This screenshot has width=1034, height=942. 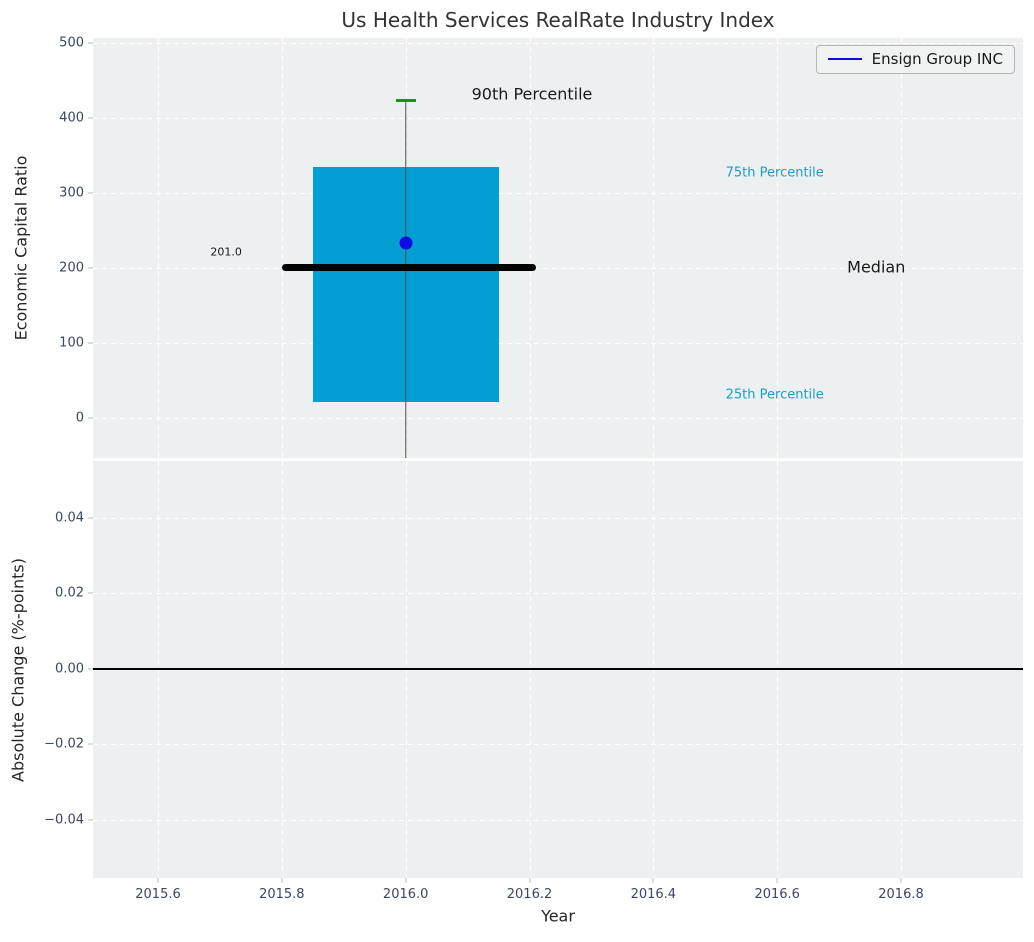 What do you see at coordinates (937, 59) in the screenshot?
I see `legend-label: Ensign Group INC` at bounding box center [937, 59].